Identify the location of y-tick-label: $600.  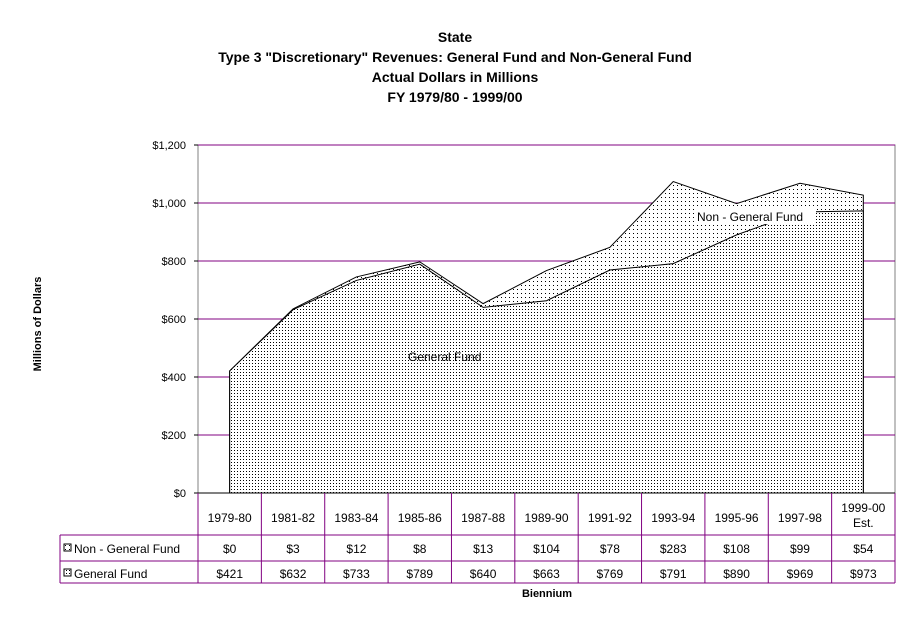
(174, 320).